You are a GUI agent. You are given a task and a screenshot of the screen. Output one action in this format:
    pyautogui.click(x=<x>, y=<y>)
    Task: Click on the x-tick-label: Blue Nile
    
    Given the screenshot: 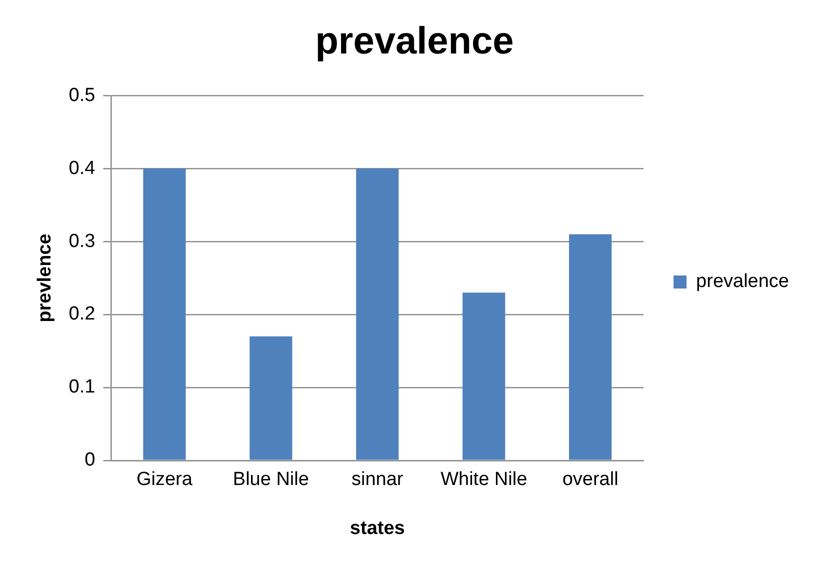 What is the action you would take?
    pyautogui.click(x=270, y=479)
    